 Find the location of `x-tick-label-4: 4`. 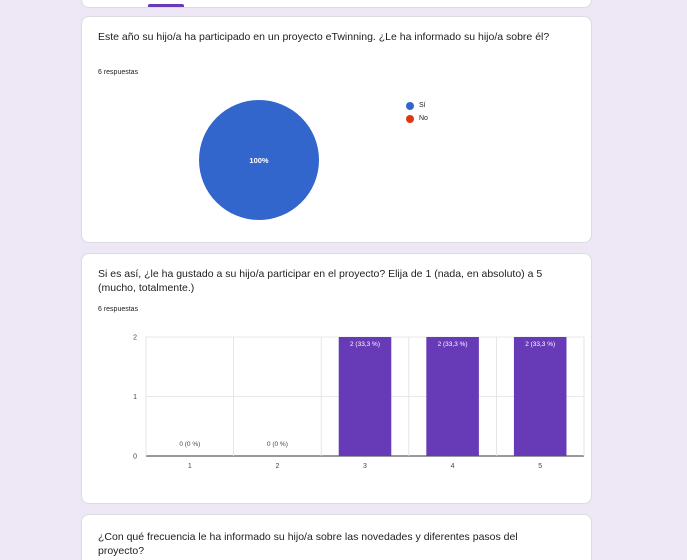

x-tick-label-4: 4 is located at coordinates (453, 466).